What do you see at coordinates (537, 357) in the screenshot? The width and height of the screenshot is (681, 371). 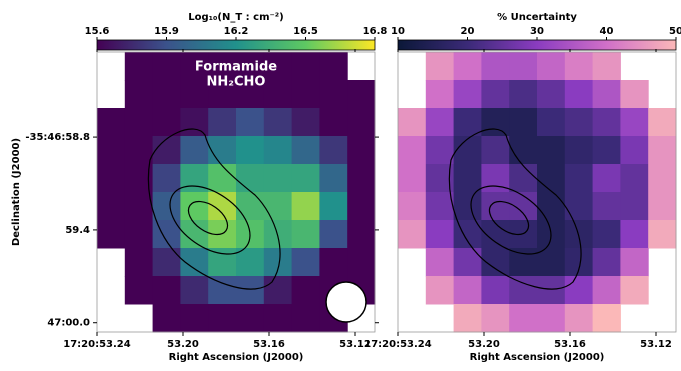 I see `x-axis-label: Right Ascension (J2000)` at bounding box center [537, 357].